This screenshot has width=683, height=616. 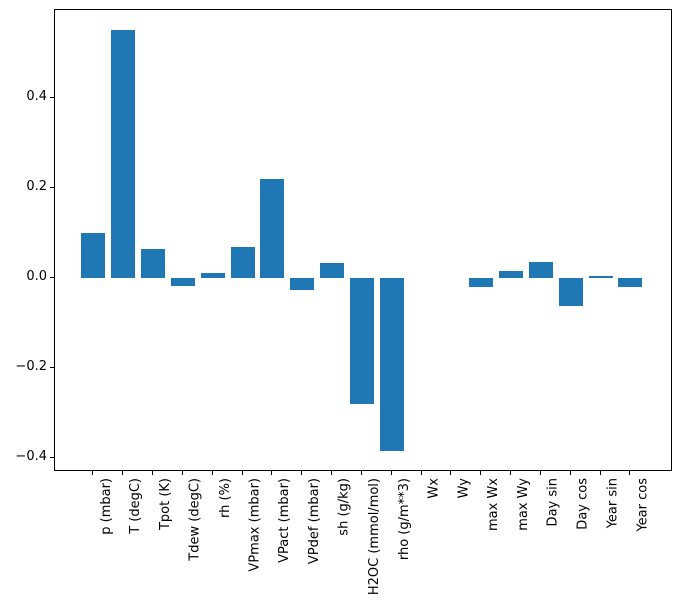 What do you see at coordinates (643, 505) in the screenshot?
I see `x-axis-category-label: Year cos` at bounding box center [643, 505].